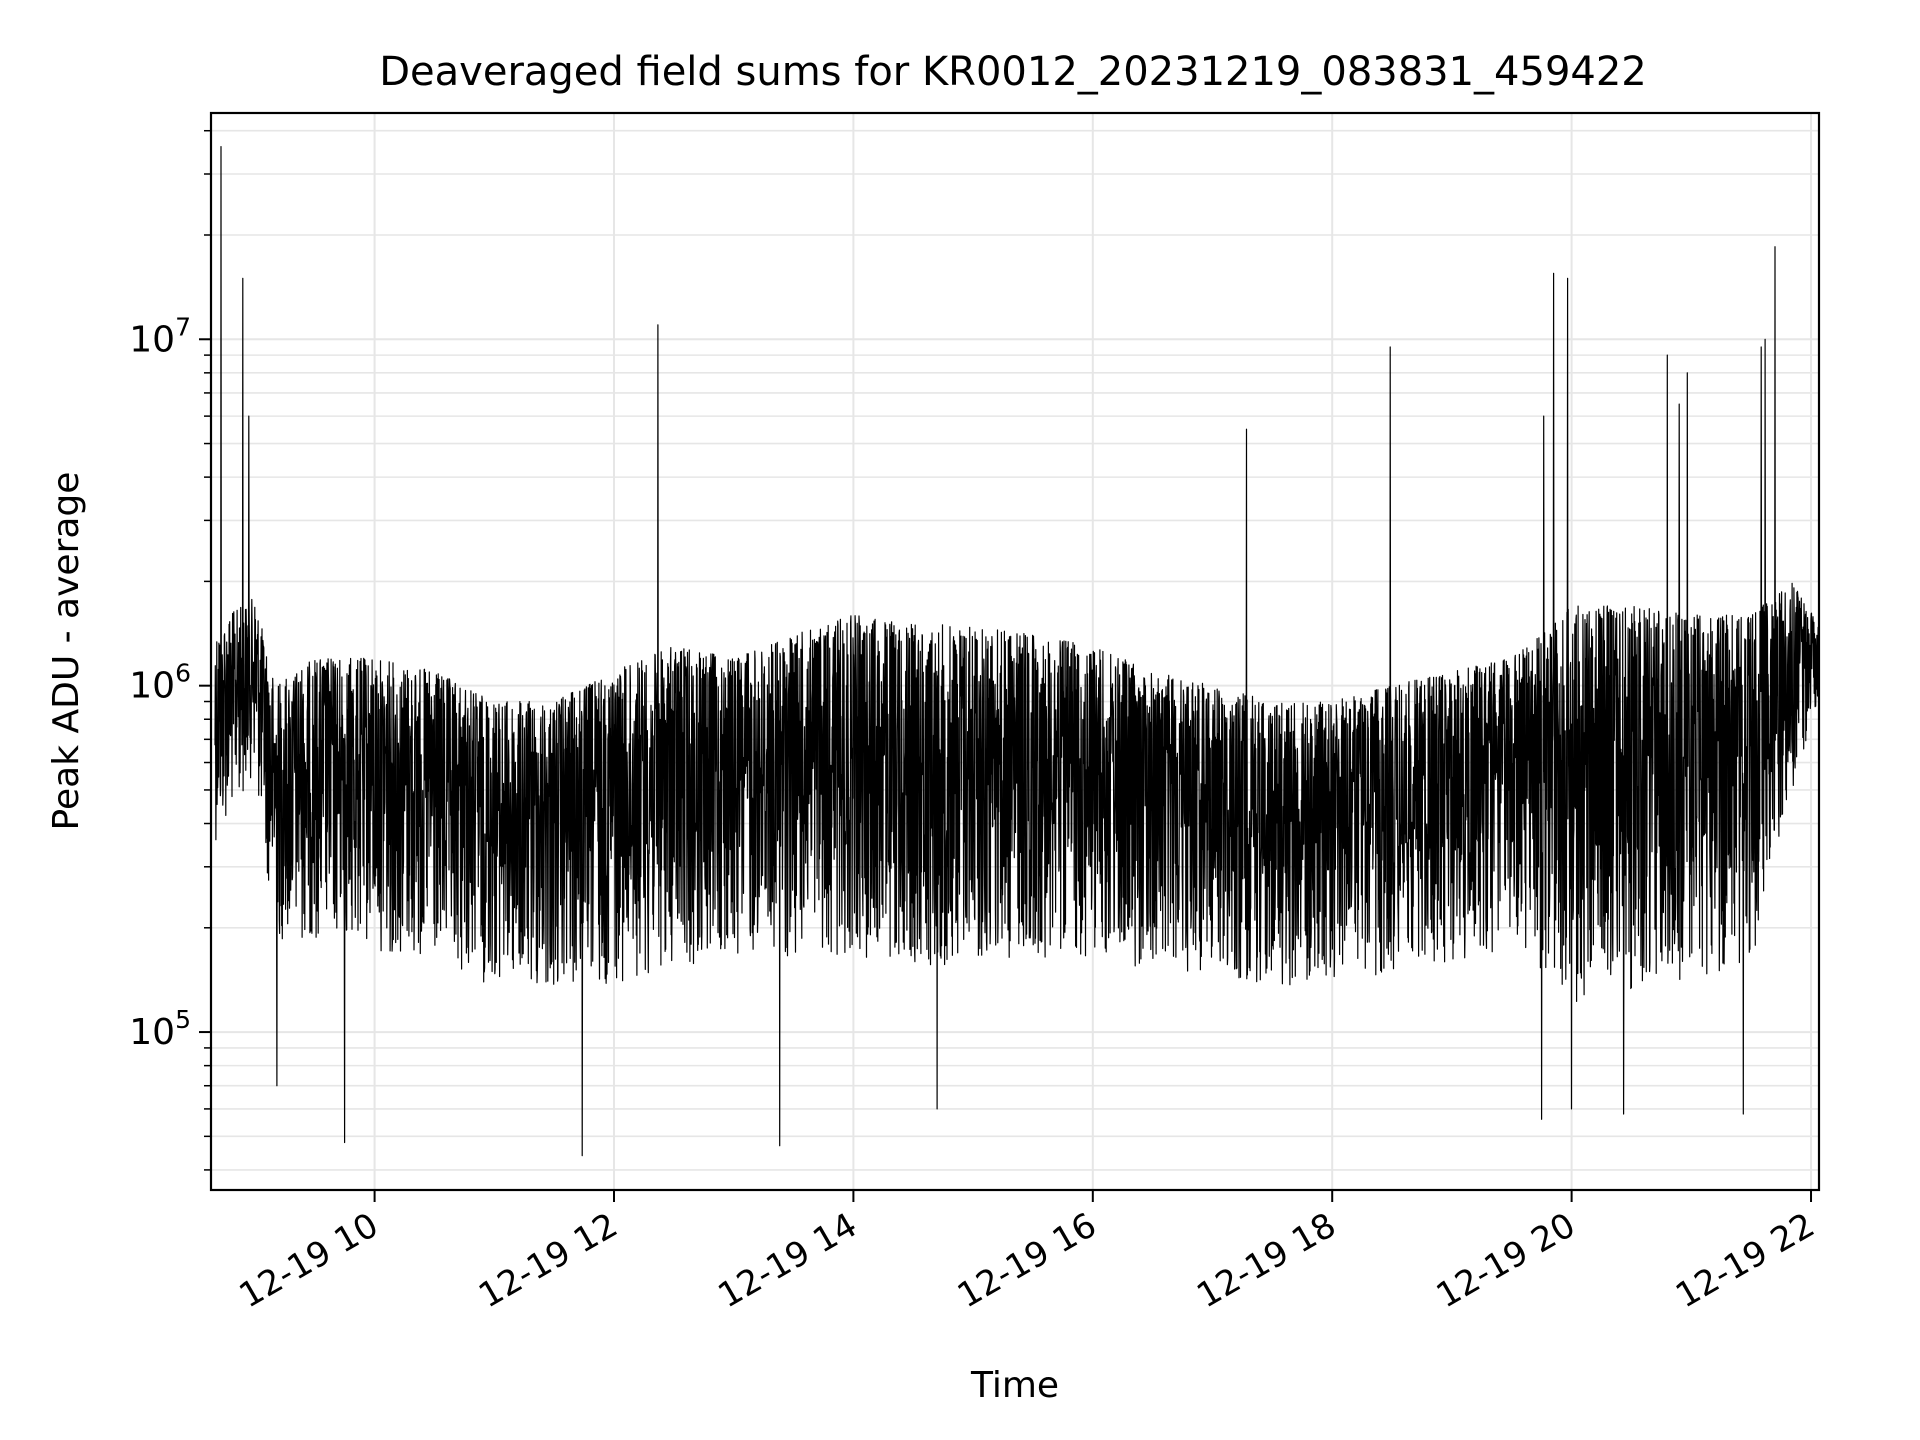  What do you see at coordinates (1266, 1260) in the screenshot?
I see `x-tick-label: 12-19 18` at bounding box center [1266, 1260].